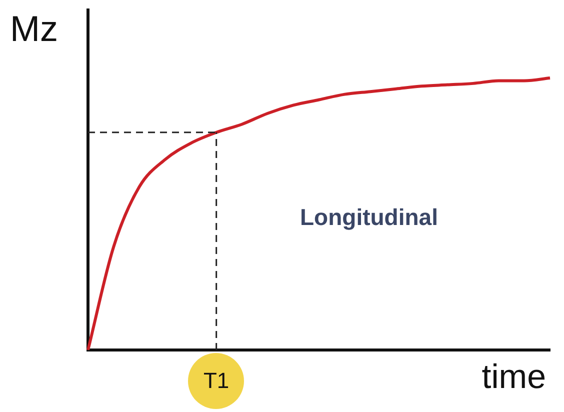  What do you see at coordinates (514, 377) in the screenshot?
I see `x-axis-title: time` at bounding box center [514, 377].